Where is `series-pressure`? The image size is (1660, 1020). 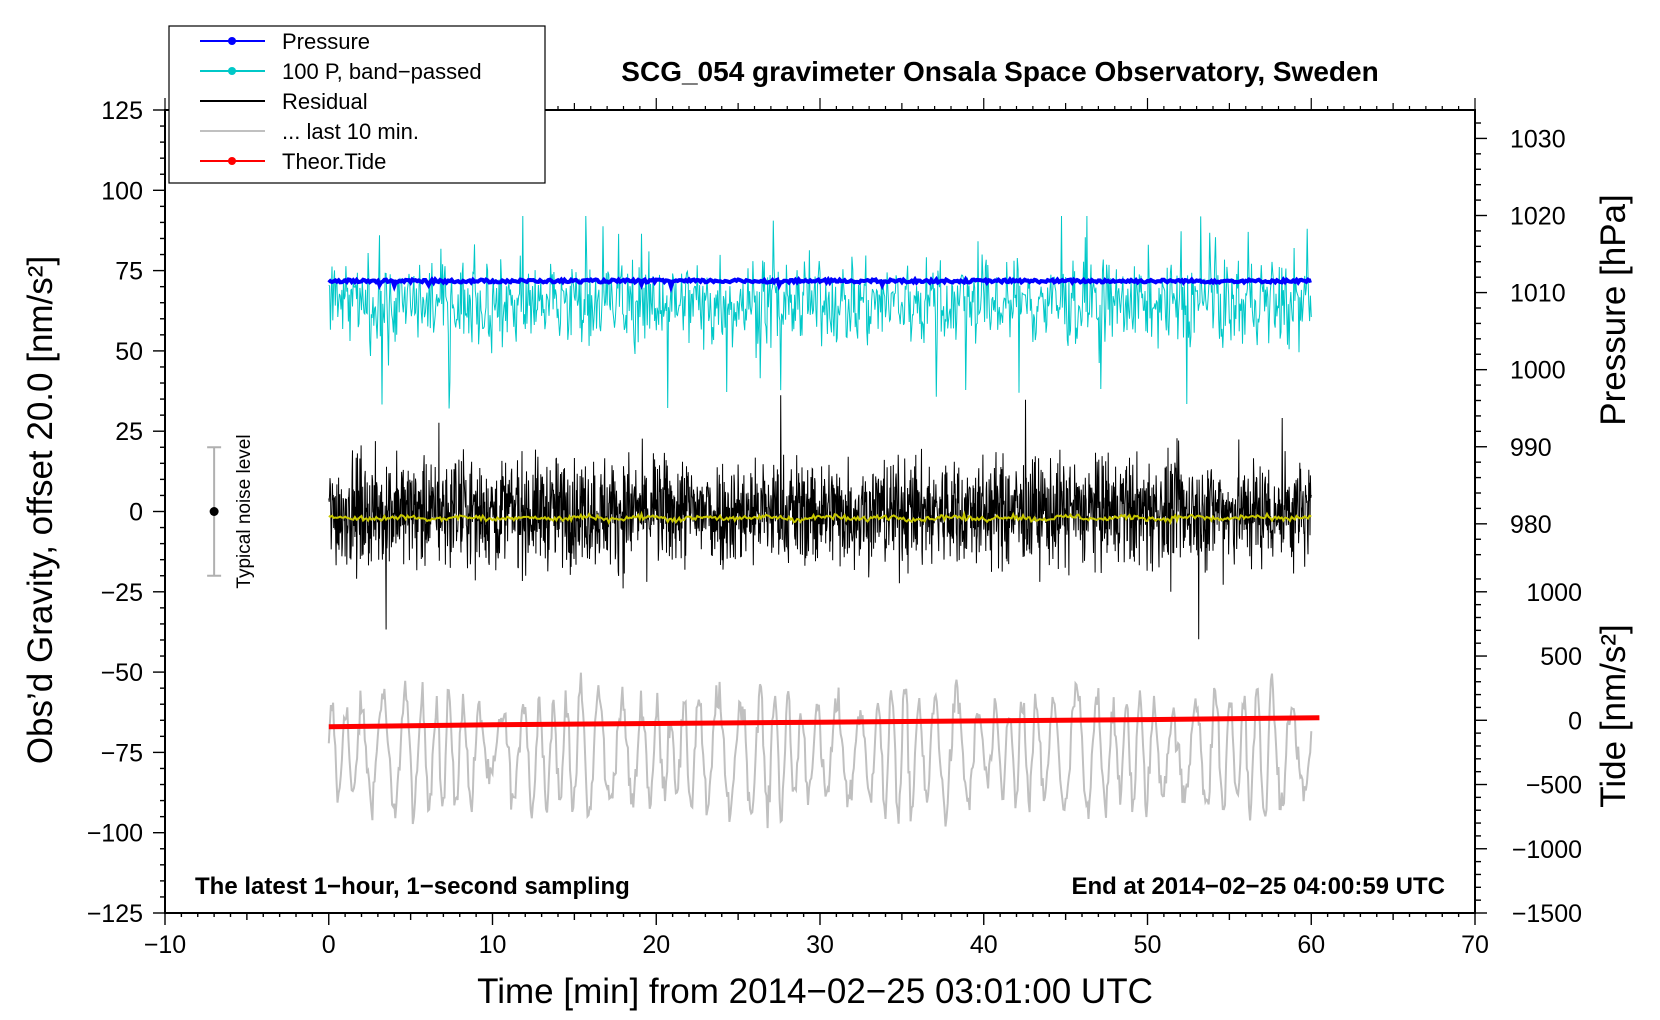 series-pressure is located at coordinates (819, 284).